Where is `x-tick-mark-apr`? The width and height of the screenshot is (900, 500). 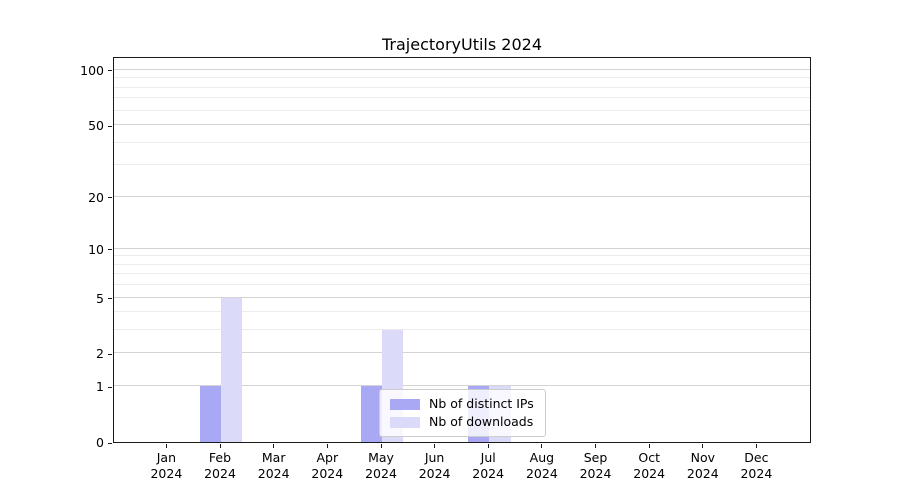
x-tick-mark-apr is located at coordinates (327, 446).